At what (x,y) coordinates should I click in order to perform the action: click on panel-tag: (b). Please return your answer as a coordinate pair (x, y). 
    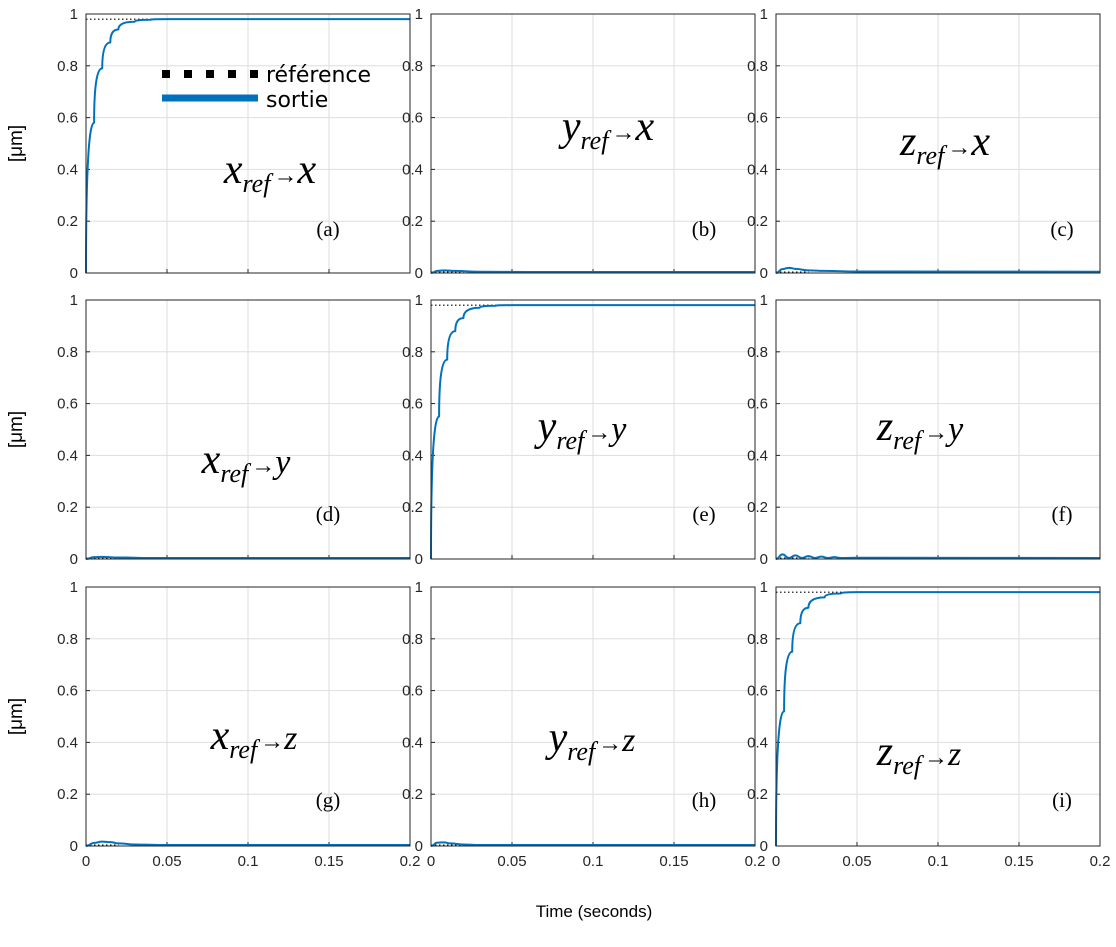
    Looking at the image, I should click on (704, 229).